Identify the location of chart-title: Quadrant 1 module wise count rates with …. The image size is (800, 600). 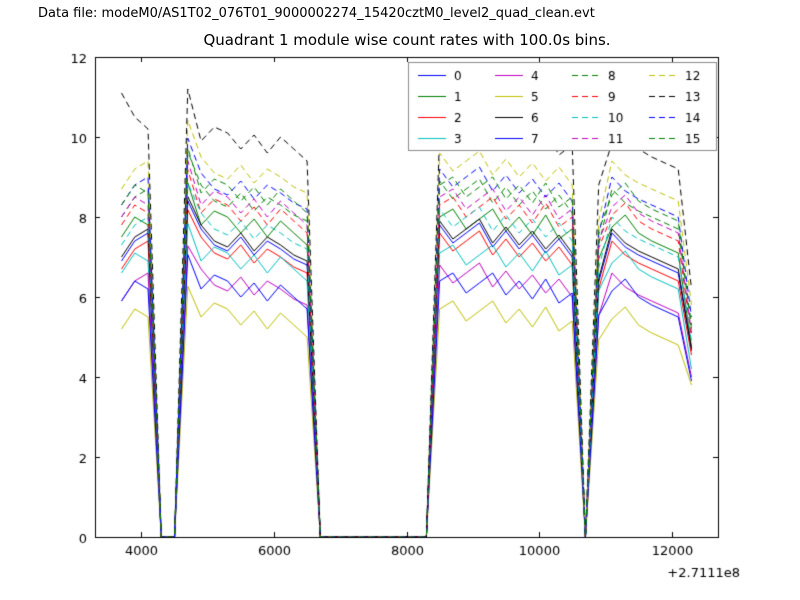
(407, 40).